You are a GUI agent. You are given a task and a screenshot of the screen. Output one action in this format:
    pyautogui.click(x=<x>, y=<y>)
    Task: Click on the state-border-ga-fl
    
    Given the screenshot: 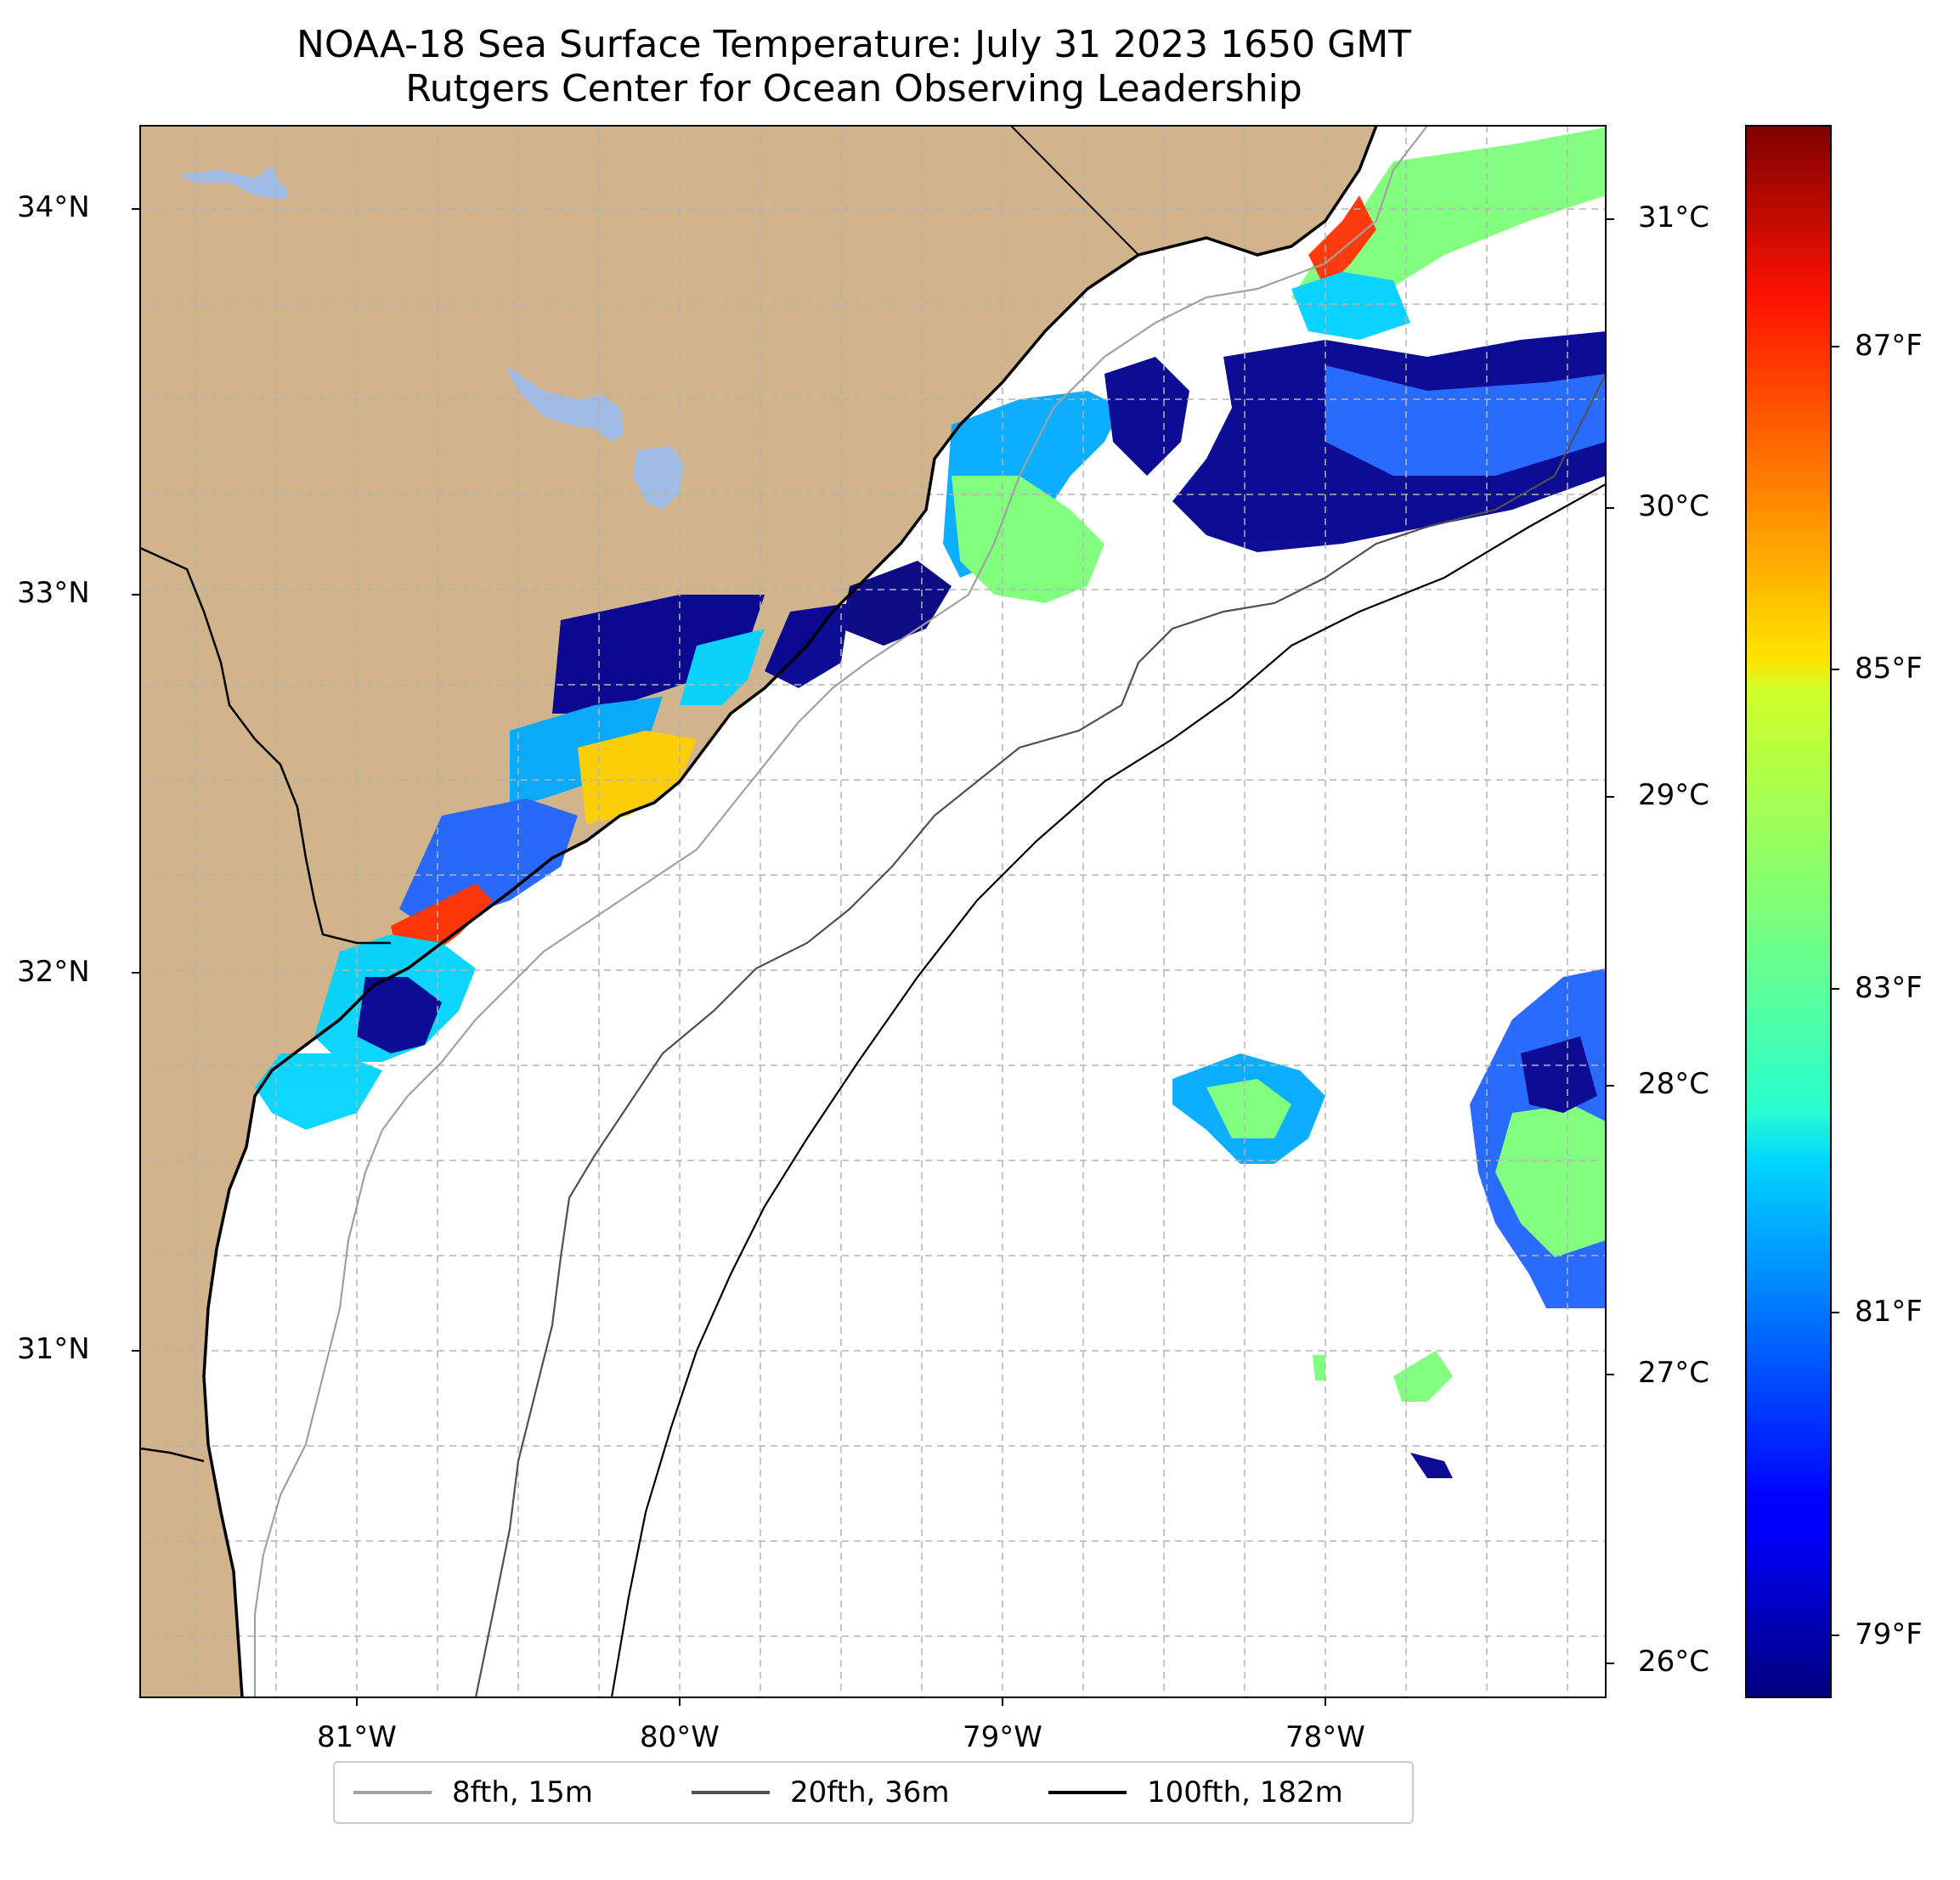 What is the action you would take?
    pyautogui.click(x=172, y=1455)
    